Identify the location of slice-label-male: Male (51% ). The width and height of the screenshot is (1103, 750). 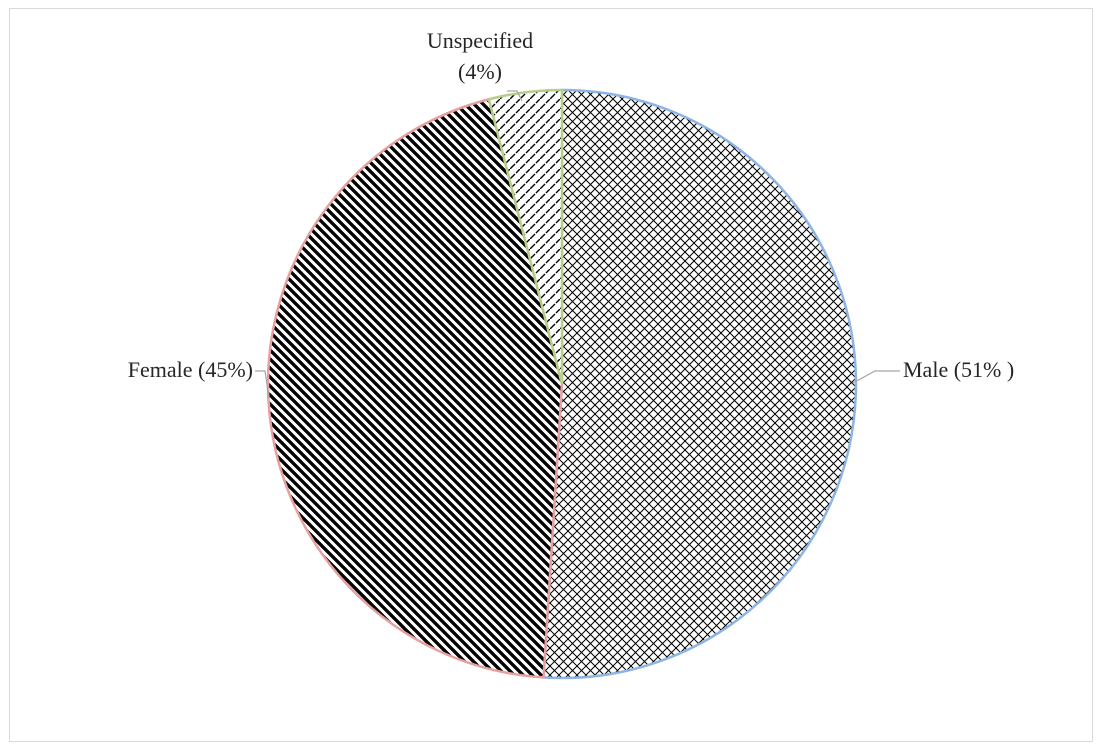
(958, 369).